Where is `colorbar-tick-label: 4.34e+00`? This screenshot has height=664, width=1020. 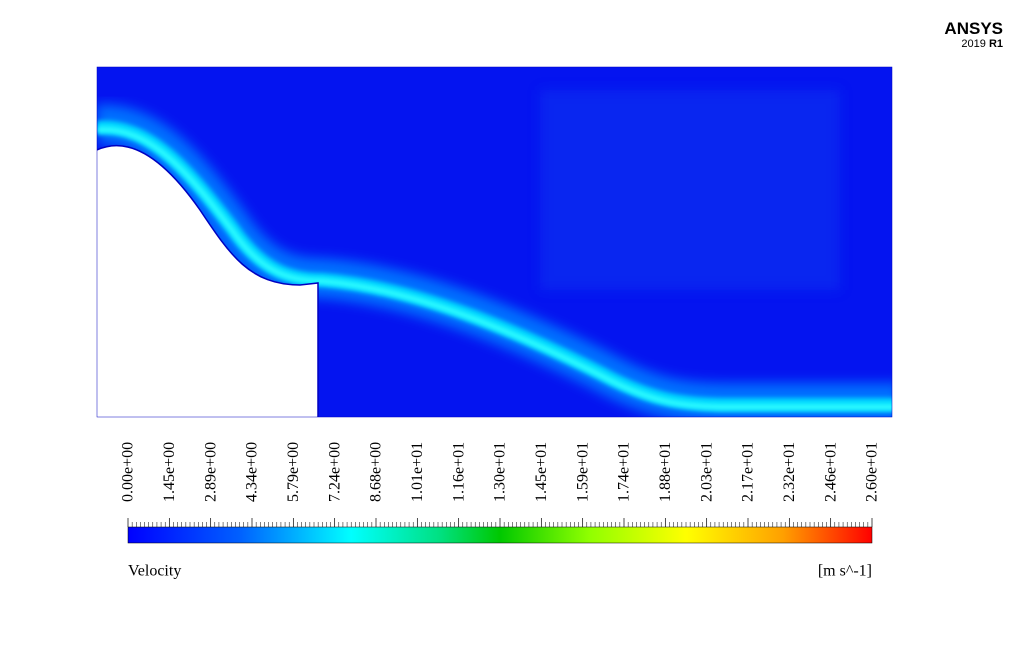
colorbar-tick-label: 4.34e+00 is located at coordinates (252, 472).